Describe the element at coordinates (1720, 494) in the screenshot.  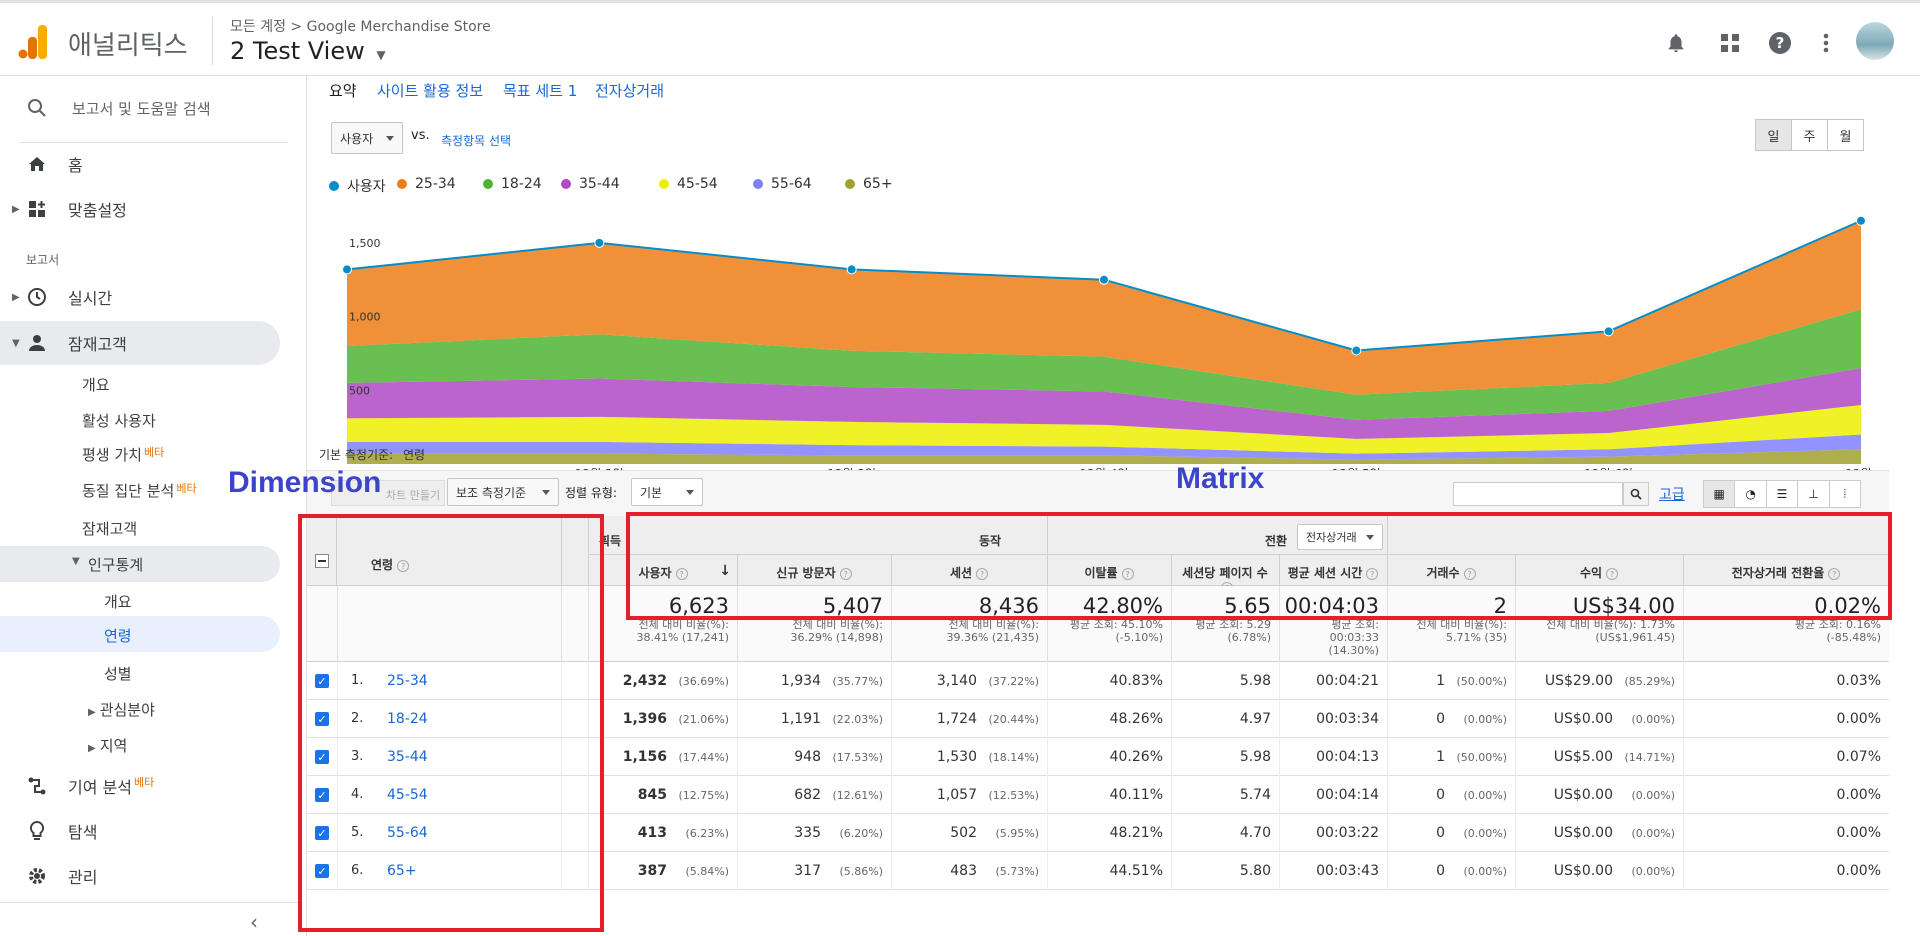
I see `table-view-icon: ▦` at that location.